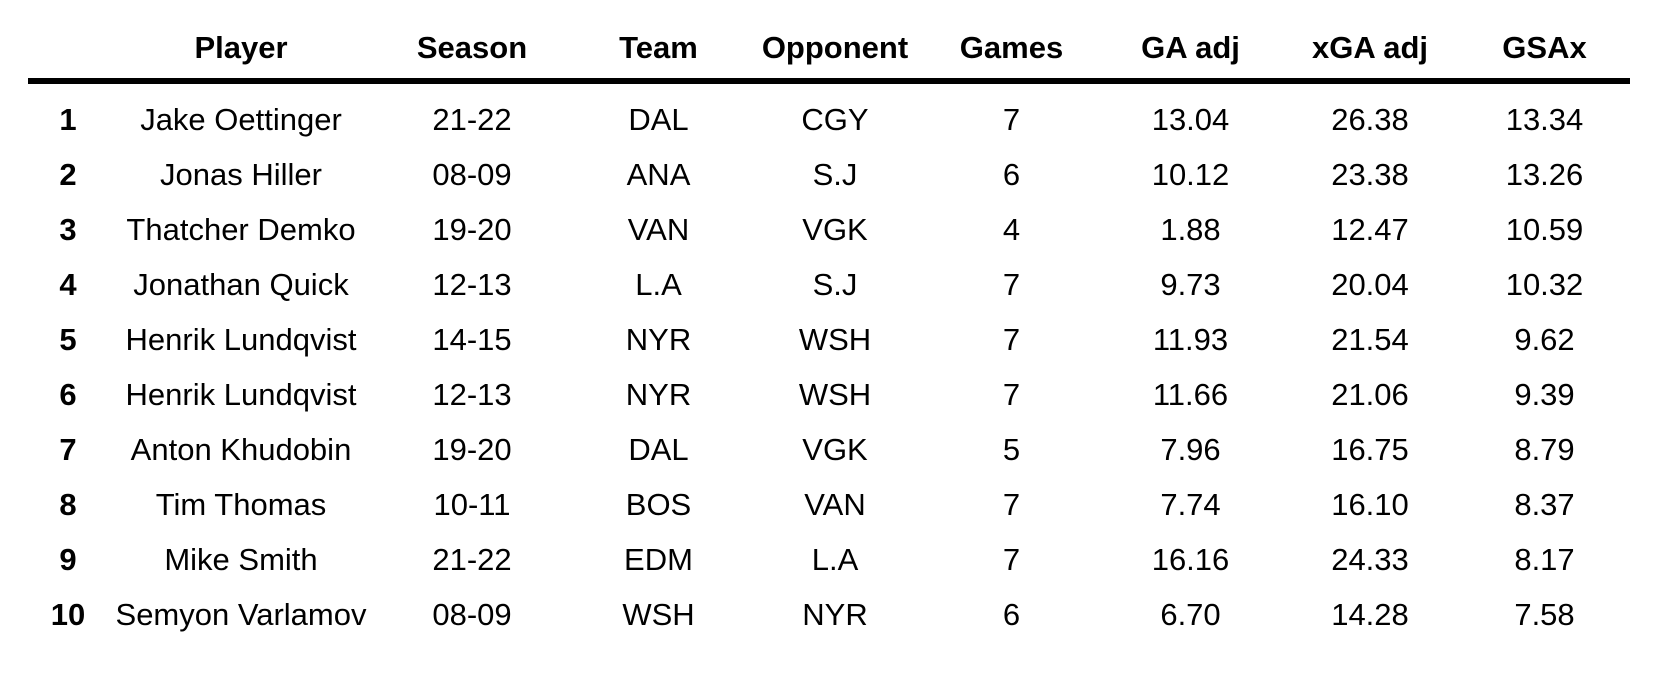 Image resolution: width=1654 pixels, height=682 pixels. What do you see at coordinates (1544, 339) in the screenshot?
I see `gsax-cell: 9.62` at bounding box center [1544, 339].